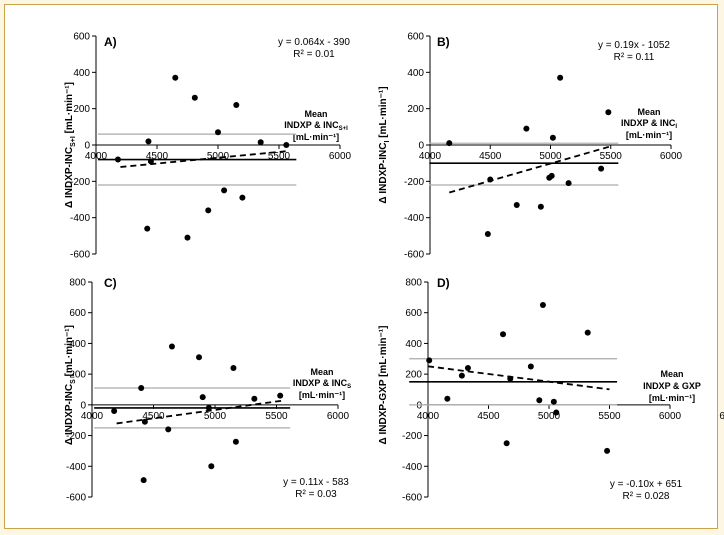  Describe the element at coordinates (443, 283) in the screenshot. I see `panel-label: D)` at that location.